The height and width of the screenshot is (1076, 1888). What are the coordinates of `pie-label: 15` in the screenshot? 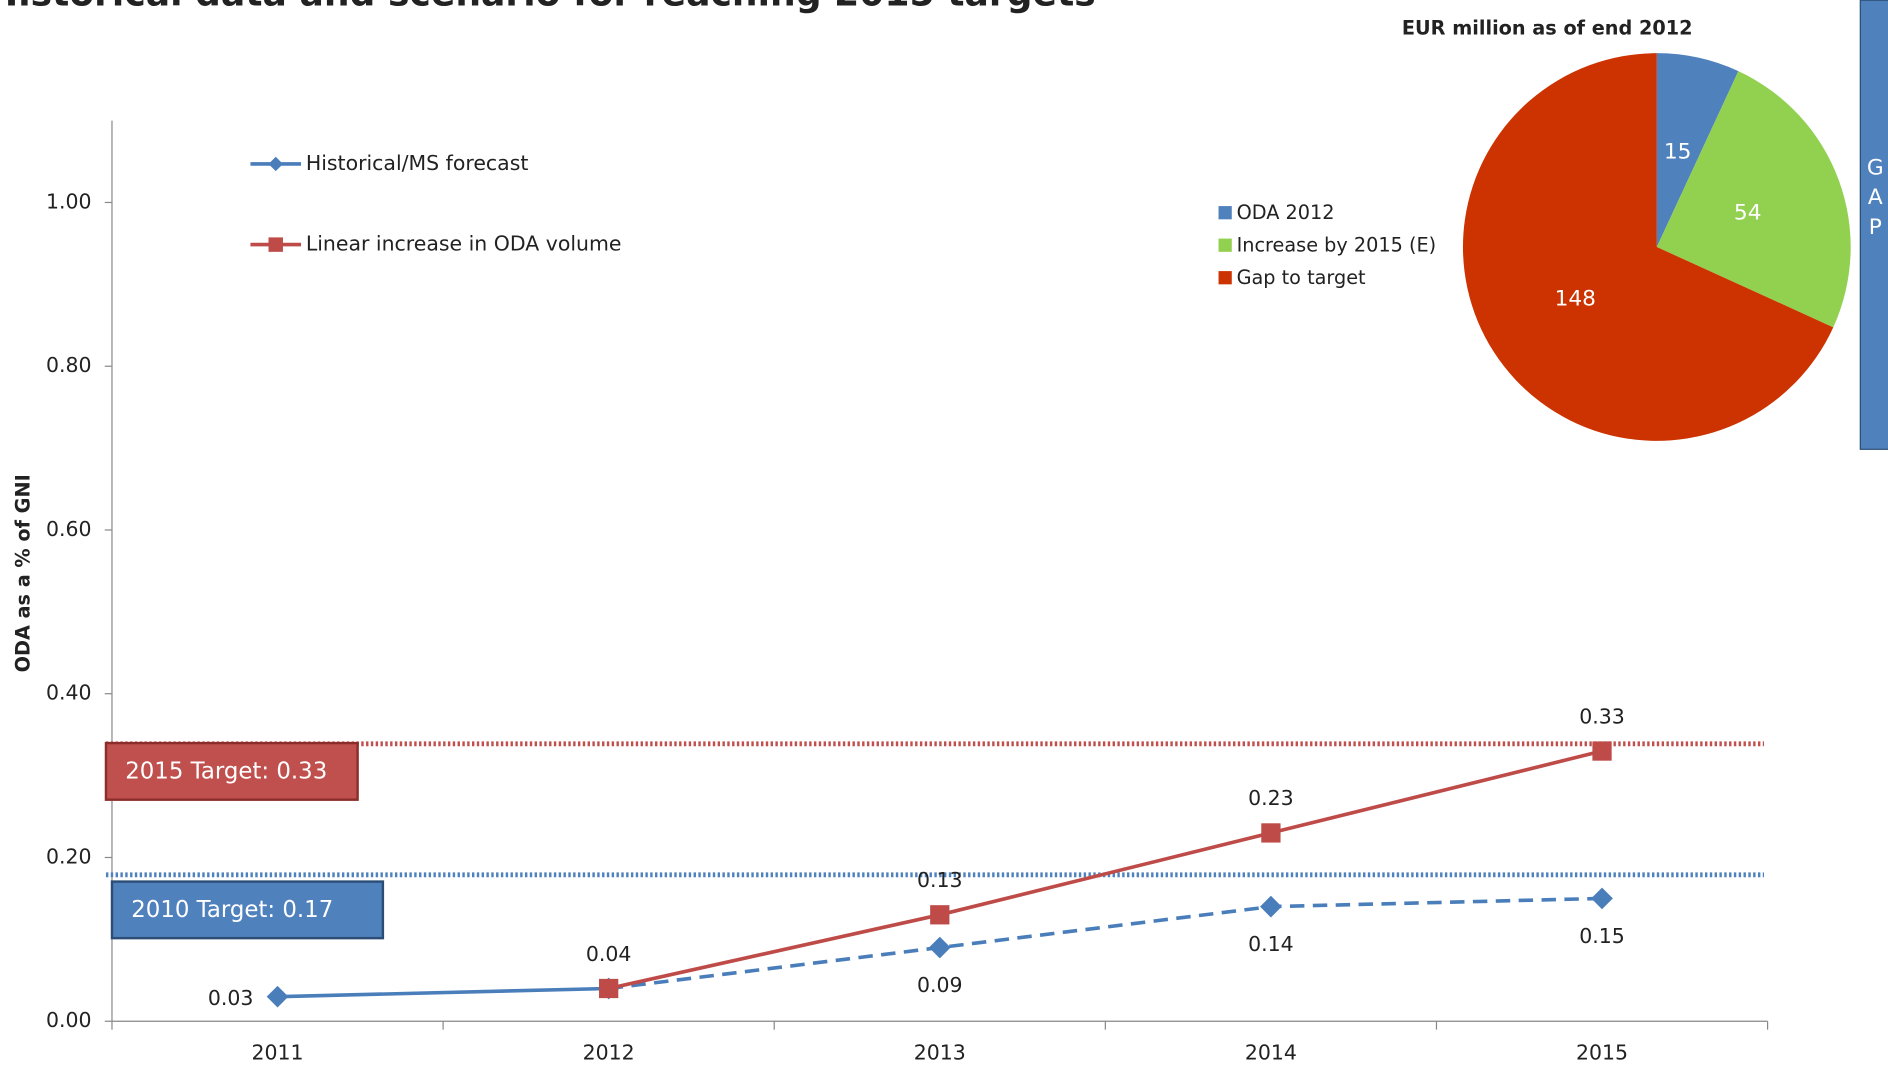 It's located at (1678, 151).